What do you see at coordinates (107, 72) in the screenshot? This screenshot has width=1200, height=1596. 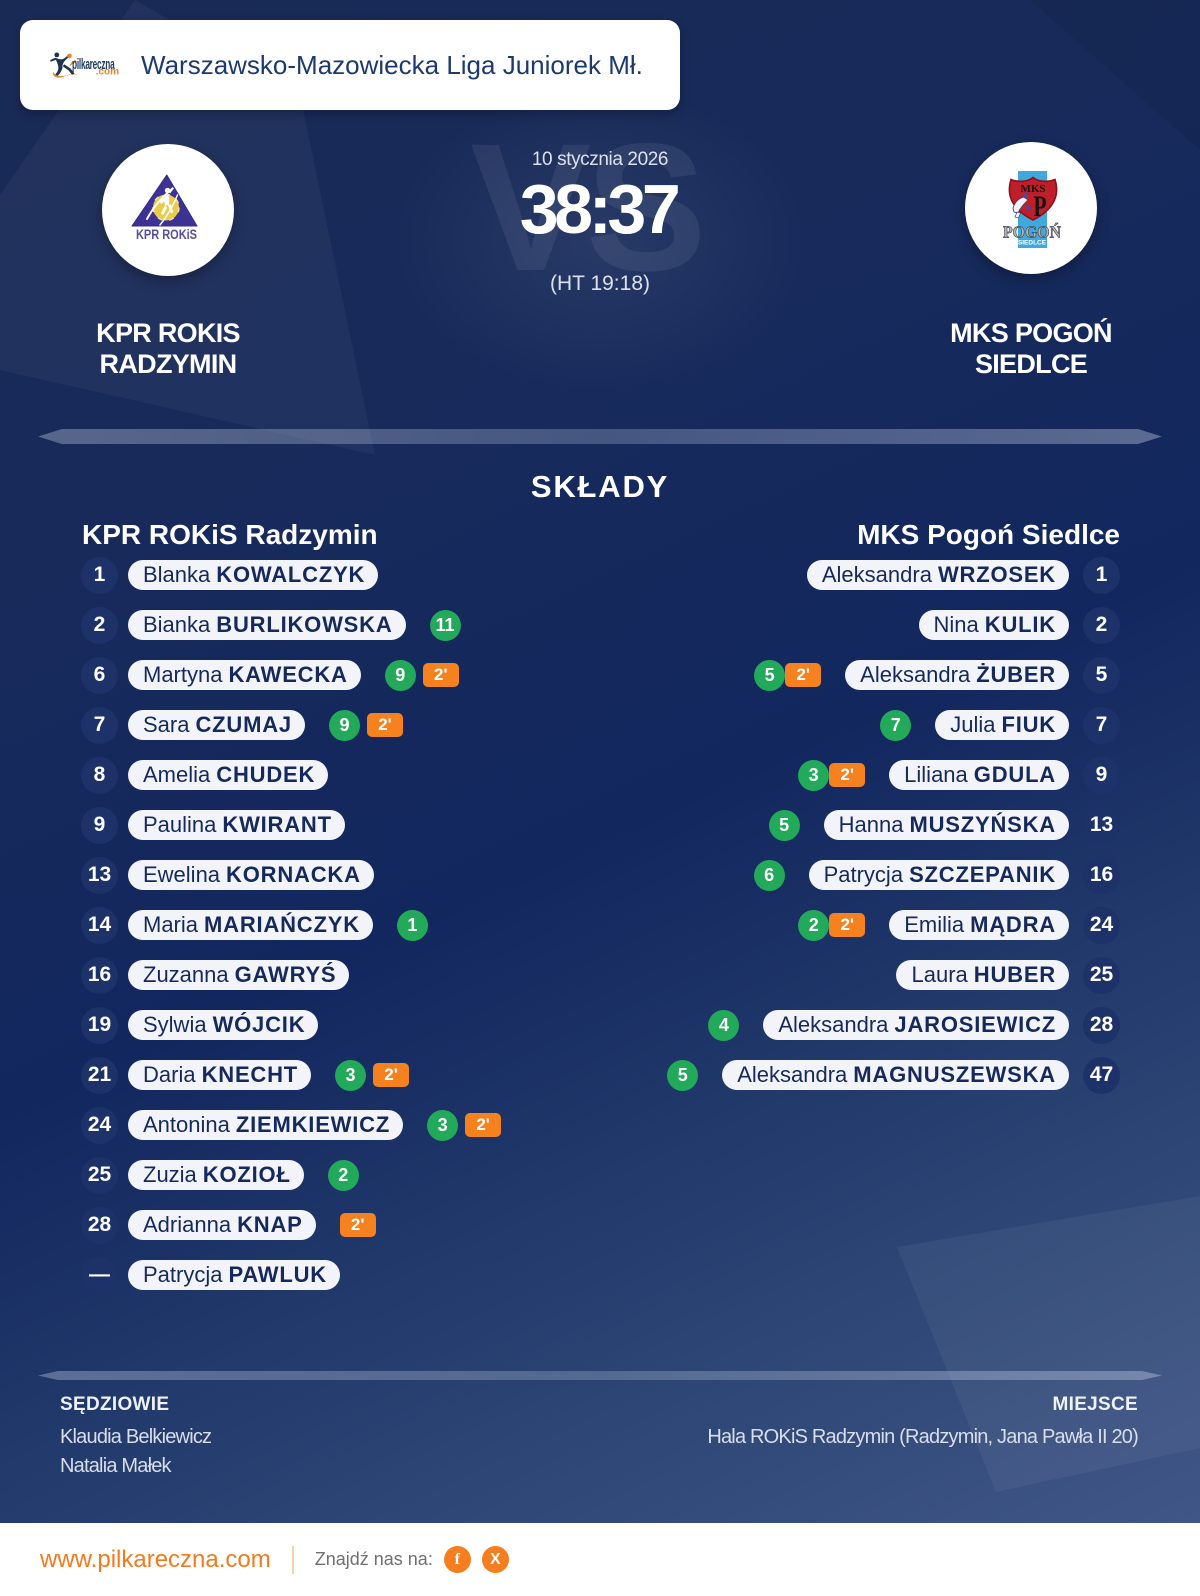 I see `svg-text: .com` at bounding box center [107, 72].